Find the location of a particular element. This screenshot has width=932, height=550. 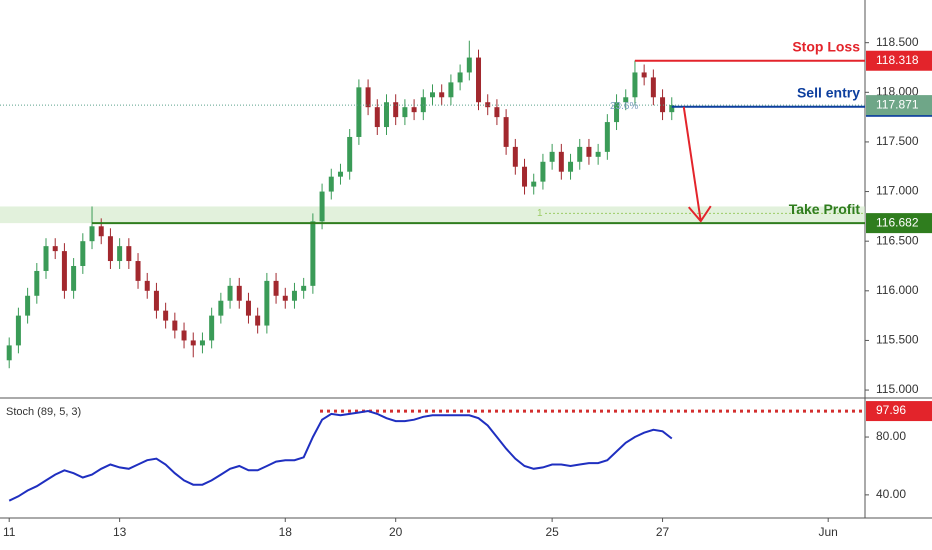

x-tick-label: 18 is located at coordinates (286, 532).